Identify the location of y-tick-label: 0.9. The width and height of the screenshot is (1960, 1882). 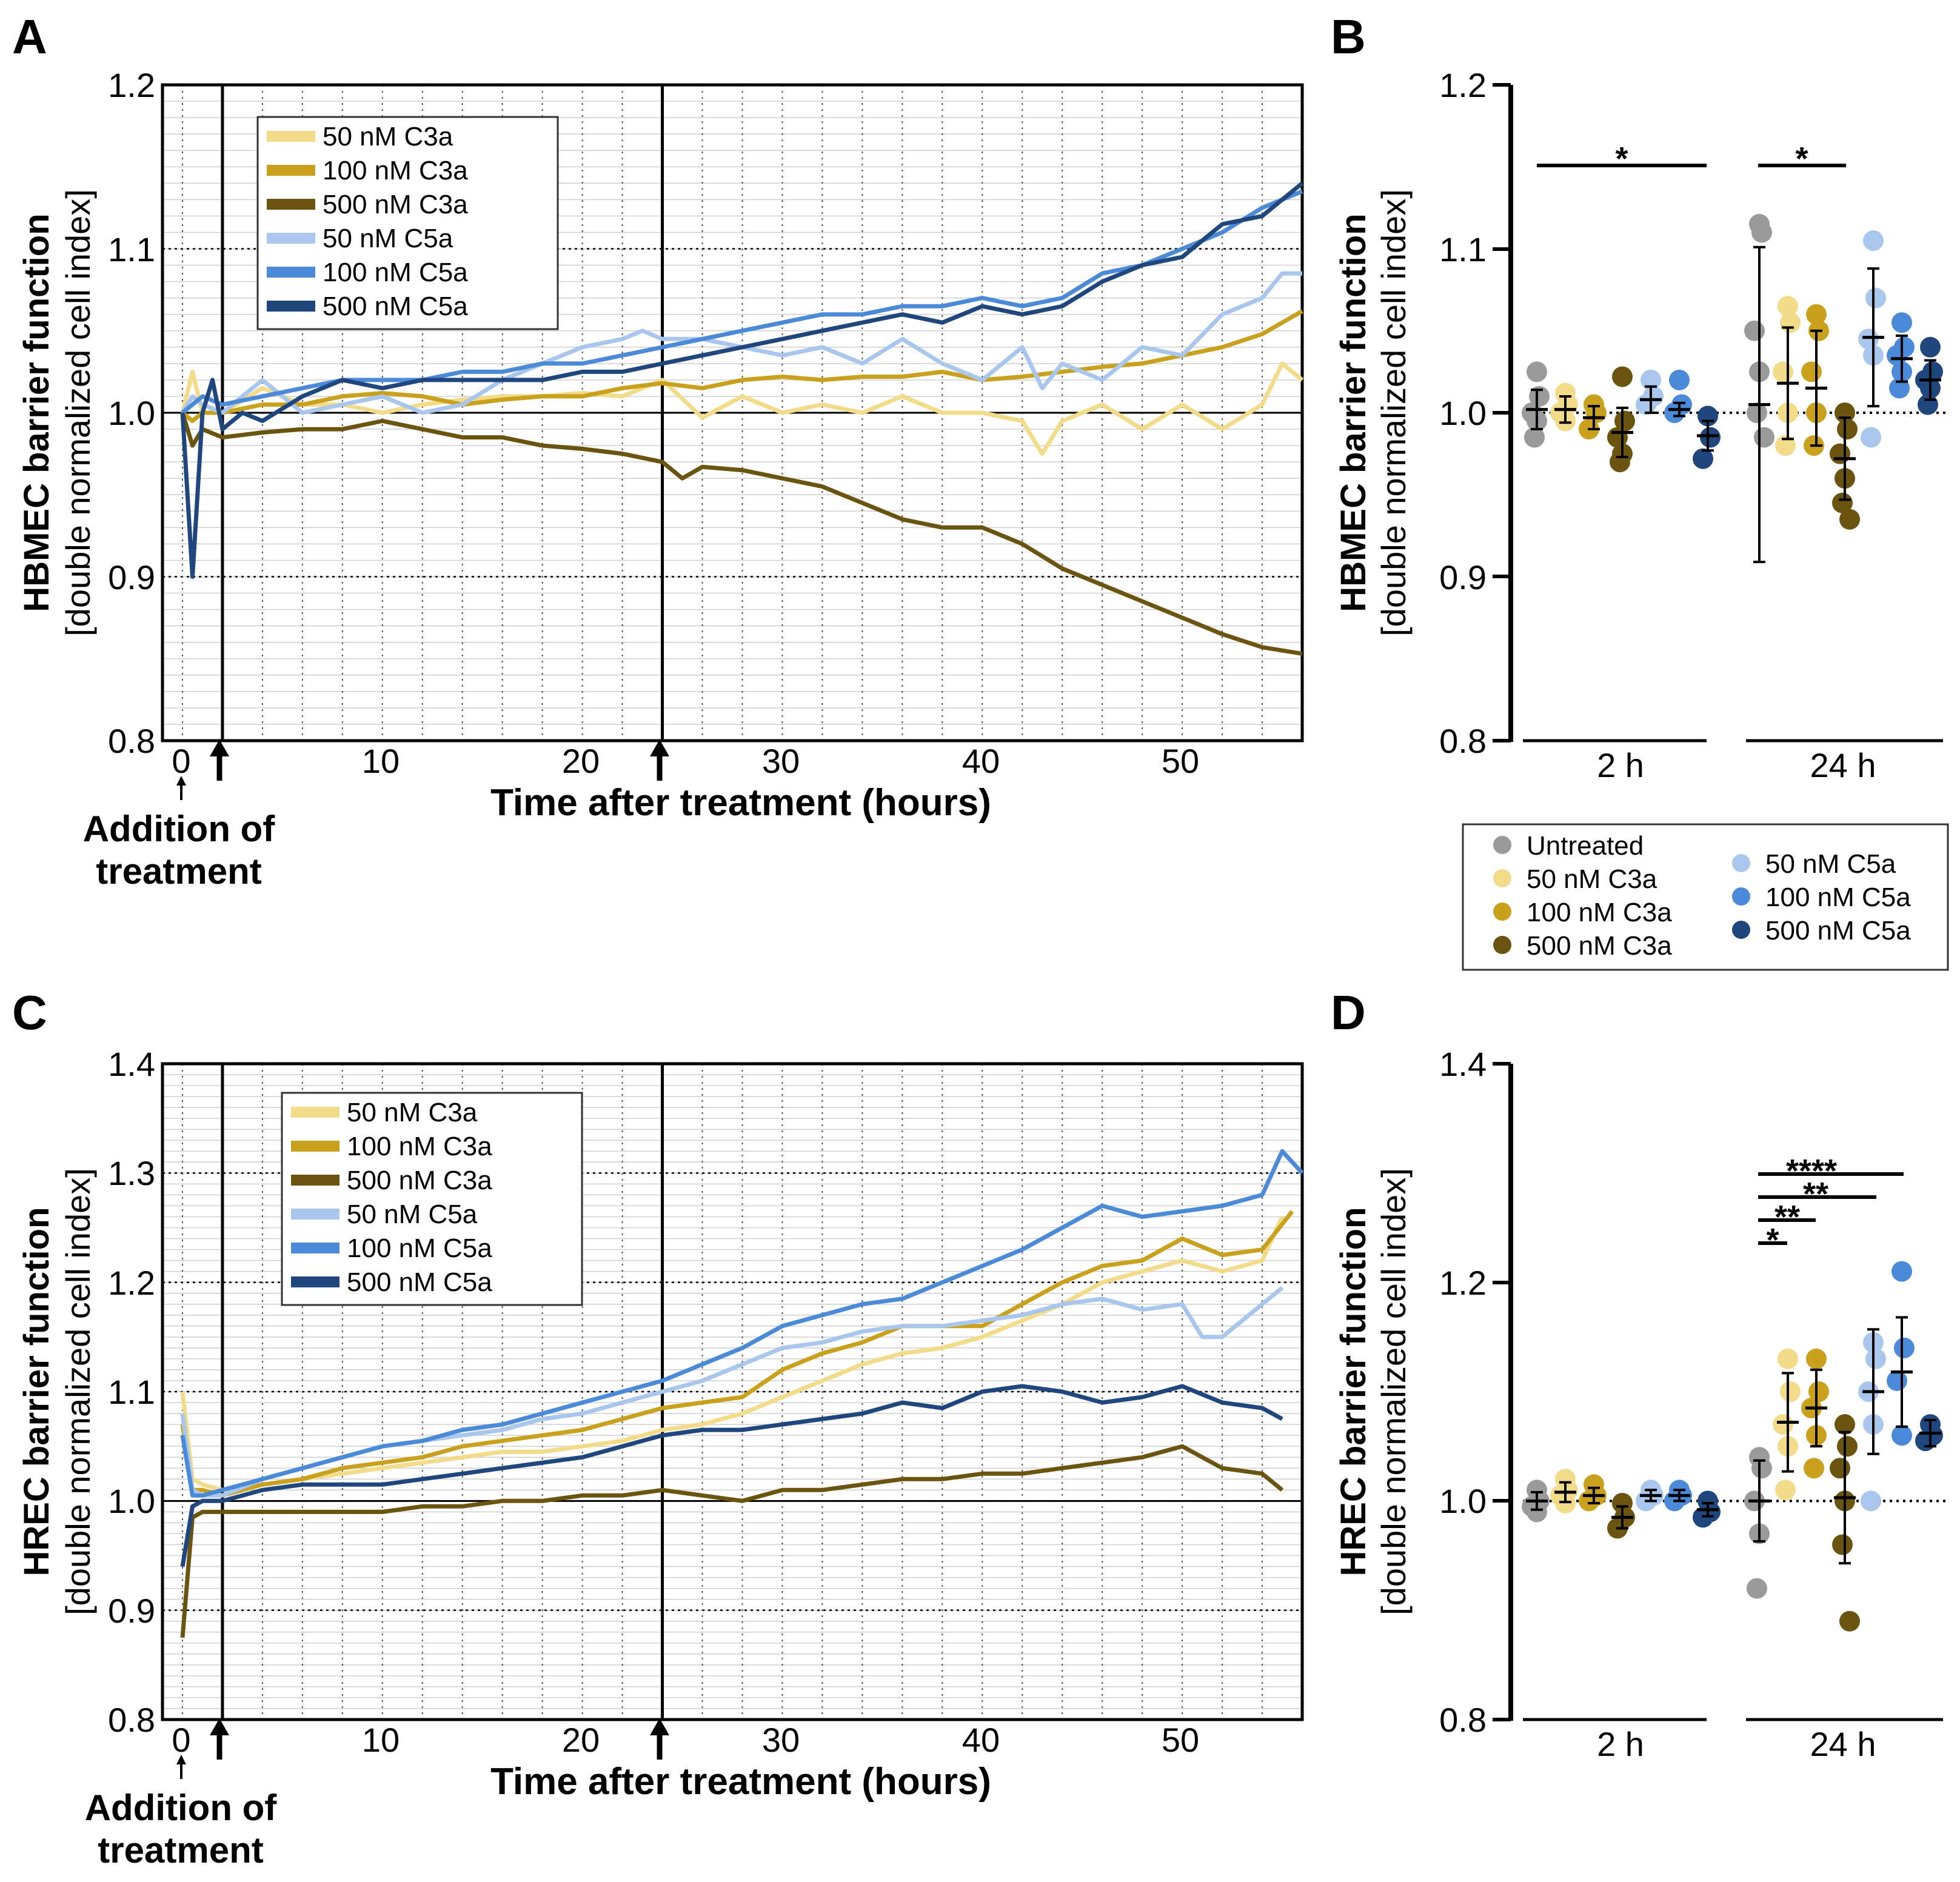
(131, 1611).